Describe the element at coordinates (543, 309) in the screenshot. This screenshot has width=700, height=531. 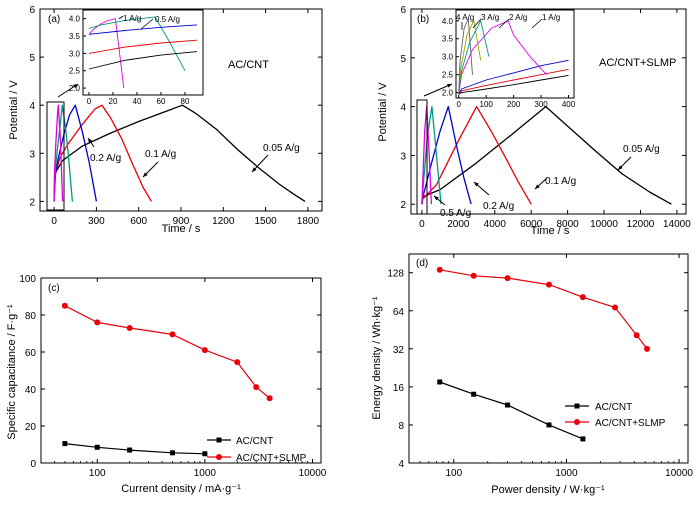
I see `panel-d-series-1-line` at that location.